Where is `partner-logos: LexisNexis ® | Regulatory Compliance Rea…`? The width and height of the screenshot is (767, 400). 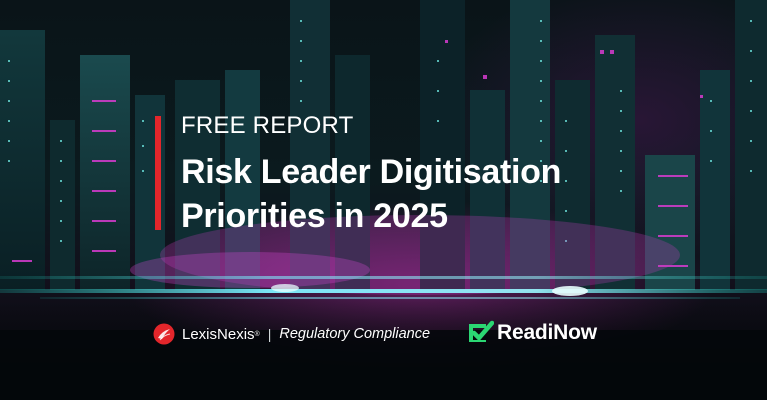
partner-logos: LexisNexis ® | Regulatory Compliance Rea… is located at coordinates (383, 337).